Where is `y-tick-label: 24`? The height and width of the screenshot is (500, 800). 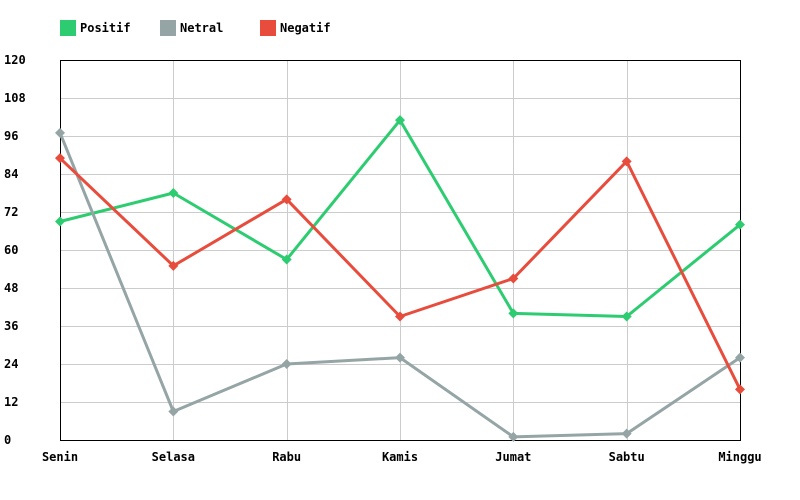 y-tick-label: 24 is located at coordinates (11, 364).